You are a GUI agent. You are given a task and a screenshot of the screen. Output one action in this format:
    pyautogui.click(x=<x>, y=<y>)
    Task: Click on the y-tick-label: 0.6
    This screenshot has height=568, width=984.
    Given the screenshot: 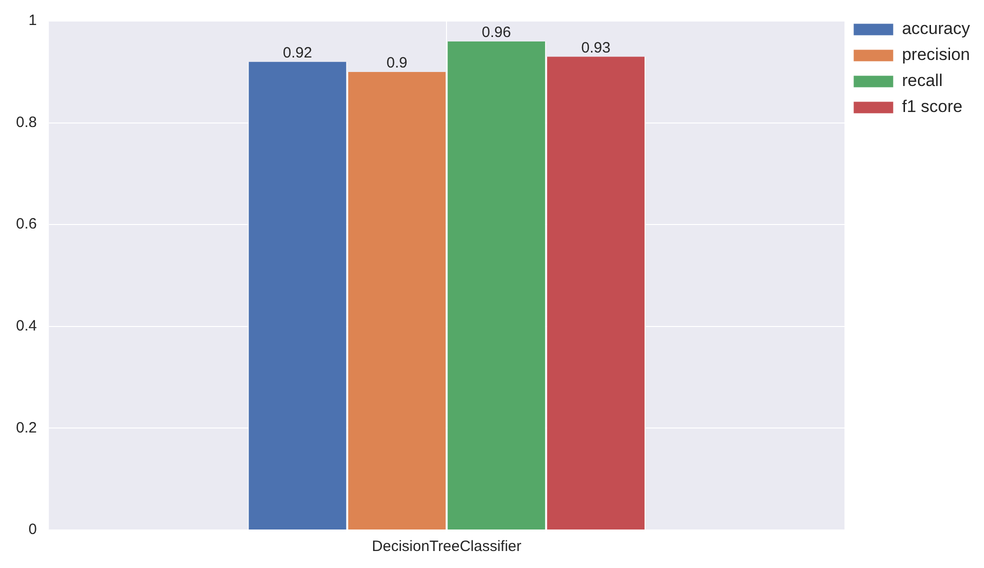 What is the action you would take?
    pyautogui.click(x=26, y=224)
    